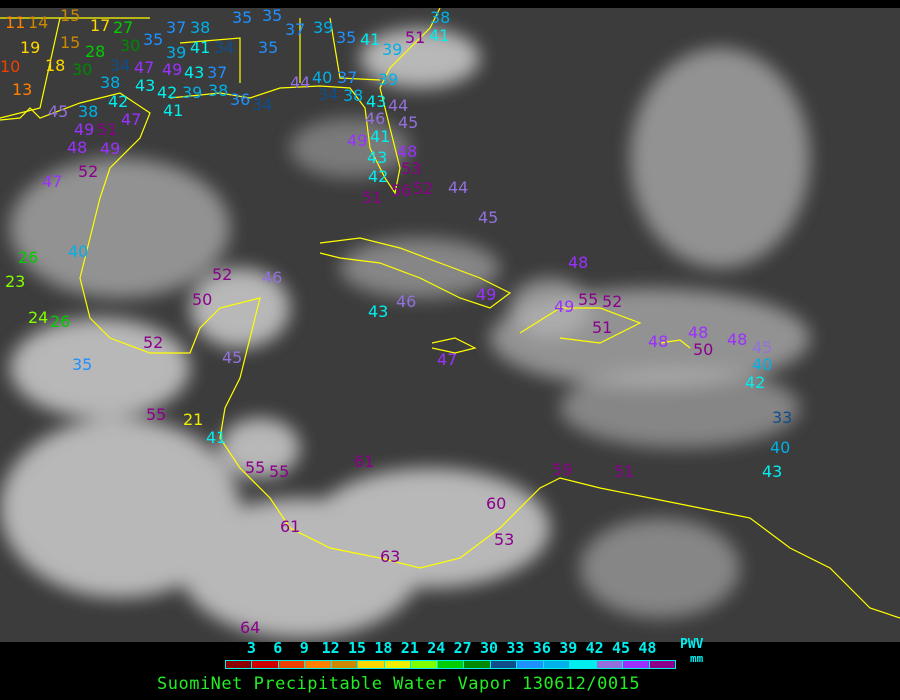 This screenshot has width=900, height=700. Describe the element at coordinates (30, 47) in the screenshot. I see `station-pwv-value: 19` at that location.